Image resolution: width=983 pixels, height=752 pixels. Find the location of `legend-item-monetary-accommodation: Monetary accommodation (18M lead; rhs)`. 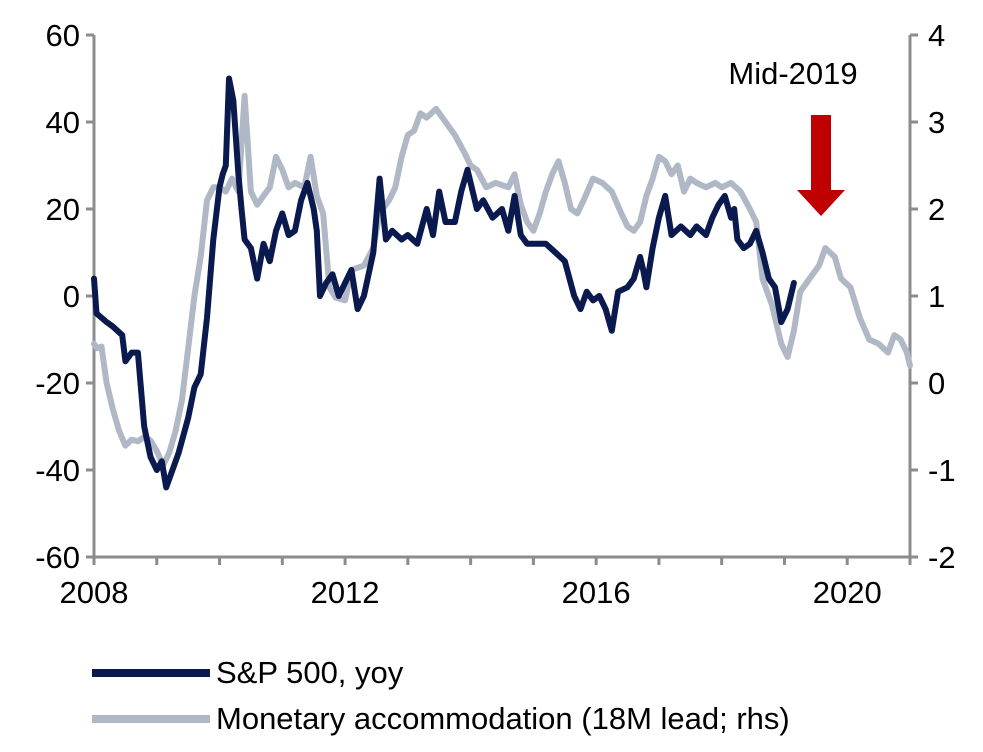

legend-item-monetary-accommodation: Monetary accommodation (18M lead; rhs) is located at coordinates (441, 719).